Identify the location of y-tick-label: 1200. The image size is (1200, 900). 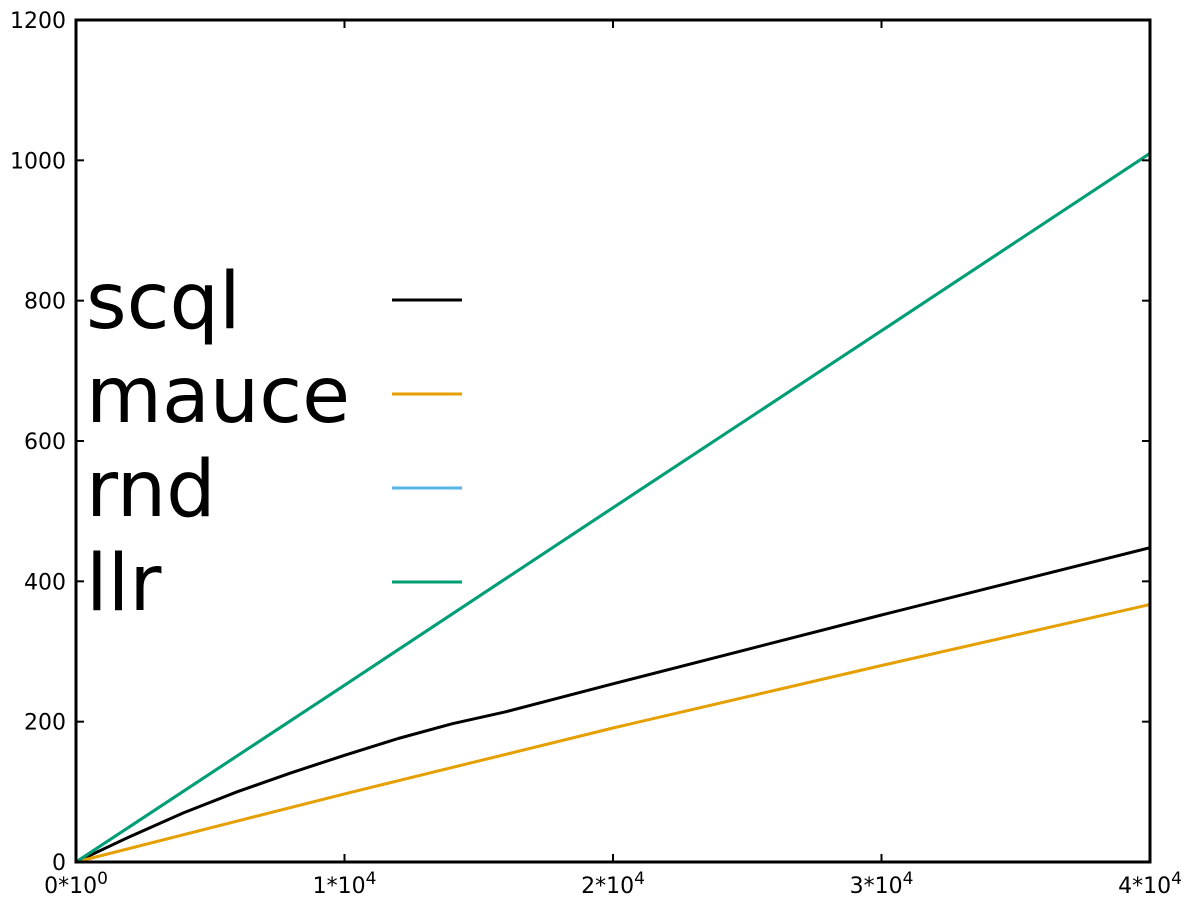
(38, 21).